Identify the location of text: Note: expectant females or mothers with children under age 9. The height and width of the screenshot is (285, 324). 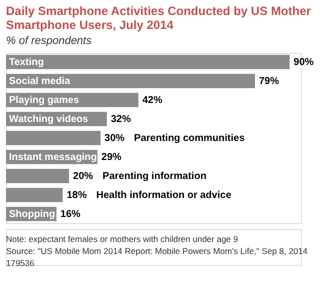
(122, 239).